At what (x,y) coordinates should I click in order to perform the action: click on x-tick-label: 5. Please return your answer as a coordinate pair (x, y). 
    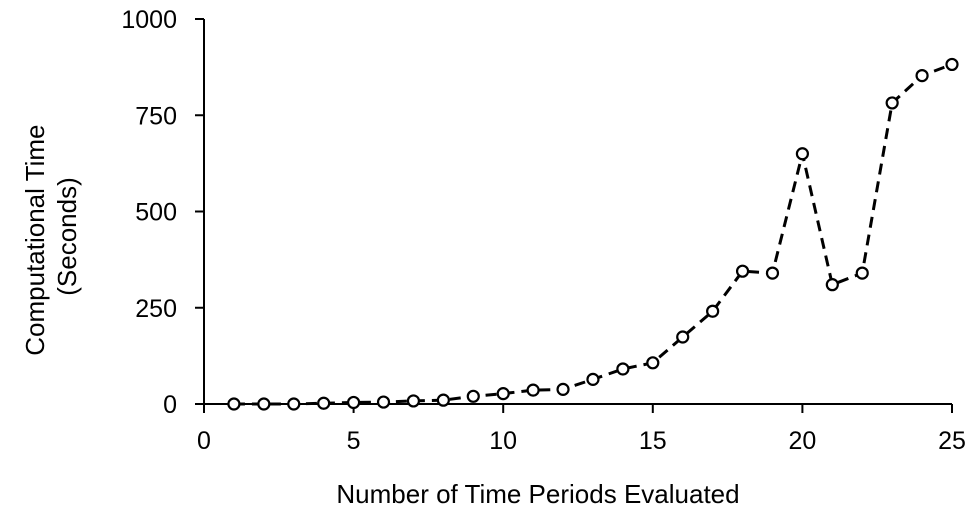
    Looking at the image, I should click on (354, 441).